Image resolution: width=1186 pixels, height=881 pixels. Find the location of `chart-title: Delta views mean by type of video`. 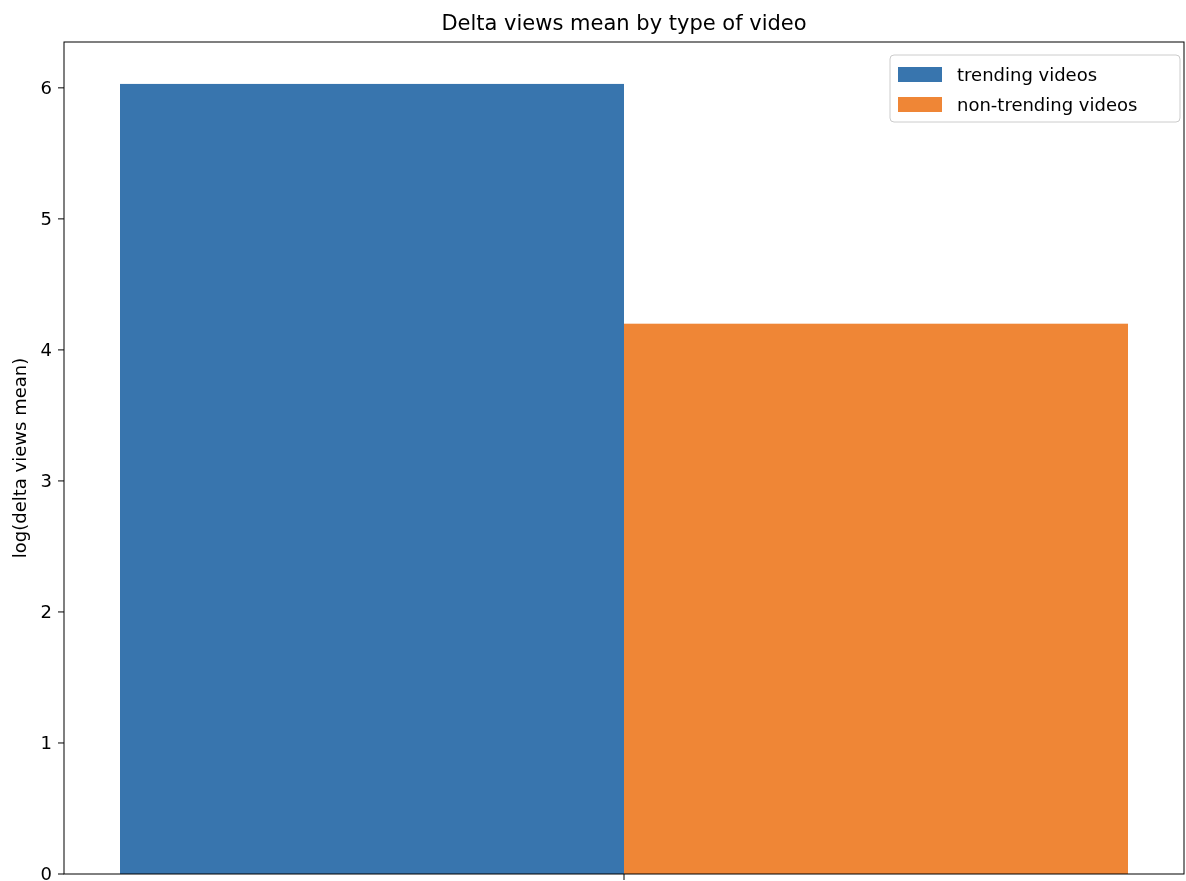

chart-title: Delta views mean by type of video is located at coordinates (624, 23).